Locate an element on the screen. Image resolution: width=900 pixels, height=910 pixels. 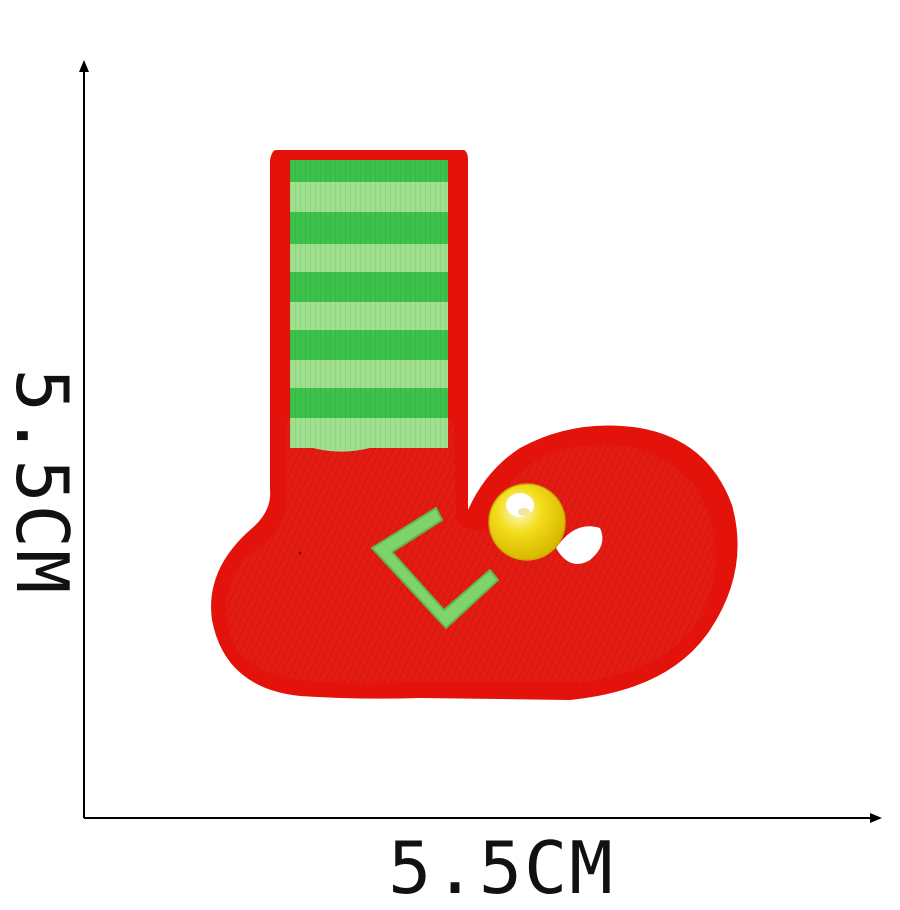
bell is located at coordinates (527, 522).